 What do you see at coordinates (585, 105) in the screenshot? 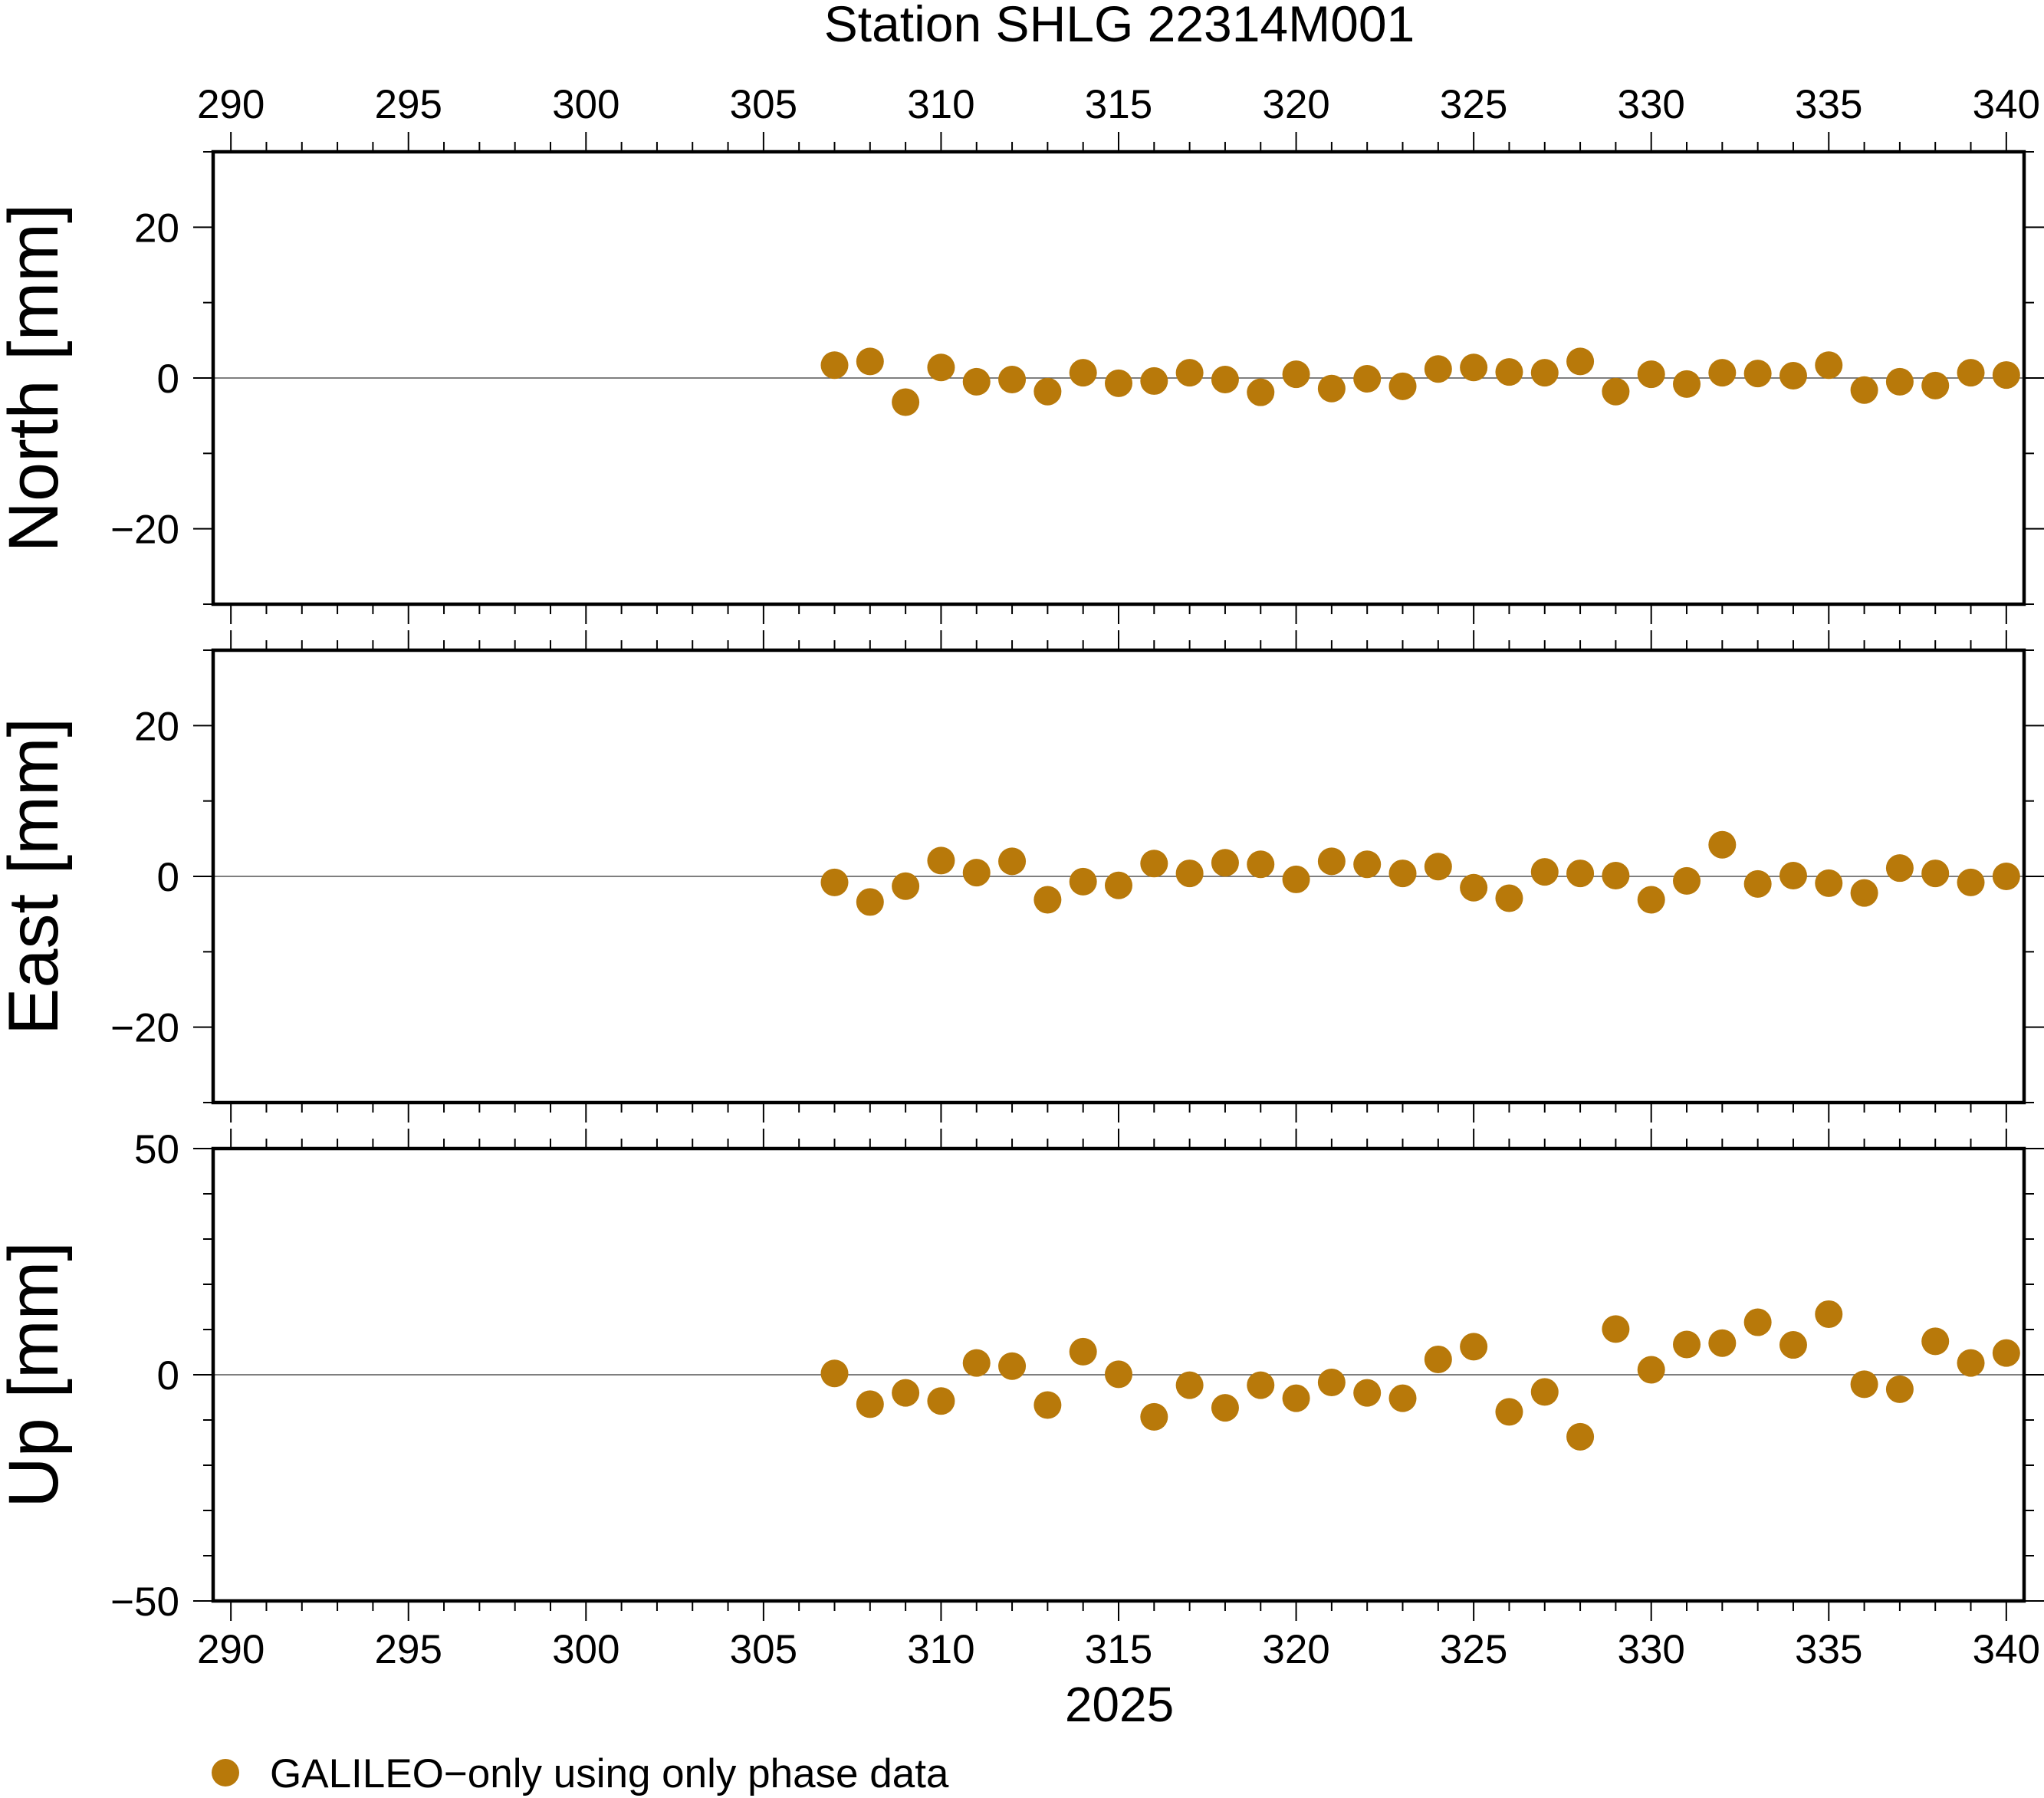
I see `x-tick-label: 300` at bounding box center [585, 105].